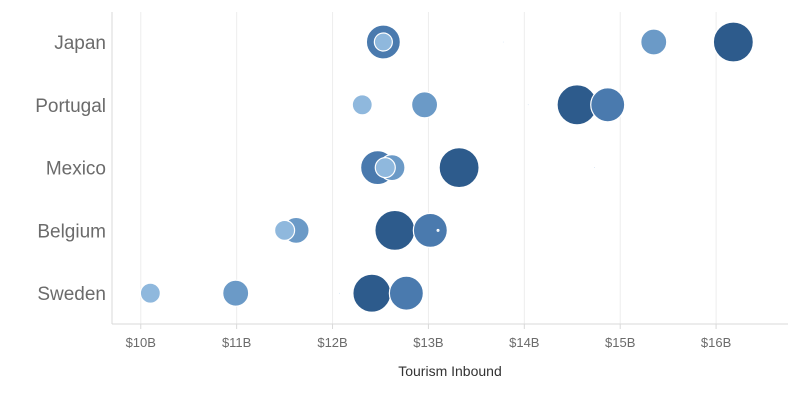  What do you see at coordinates (716, 342) in the screenshot?
I see `x-tick-label: $16B` at bounding box center [716, 342].